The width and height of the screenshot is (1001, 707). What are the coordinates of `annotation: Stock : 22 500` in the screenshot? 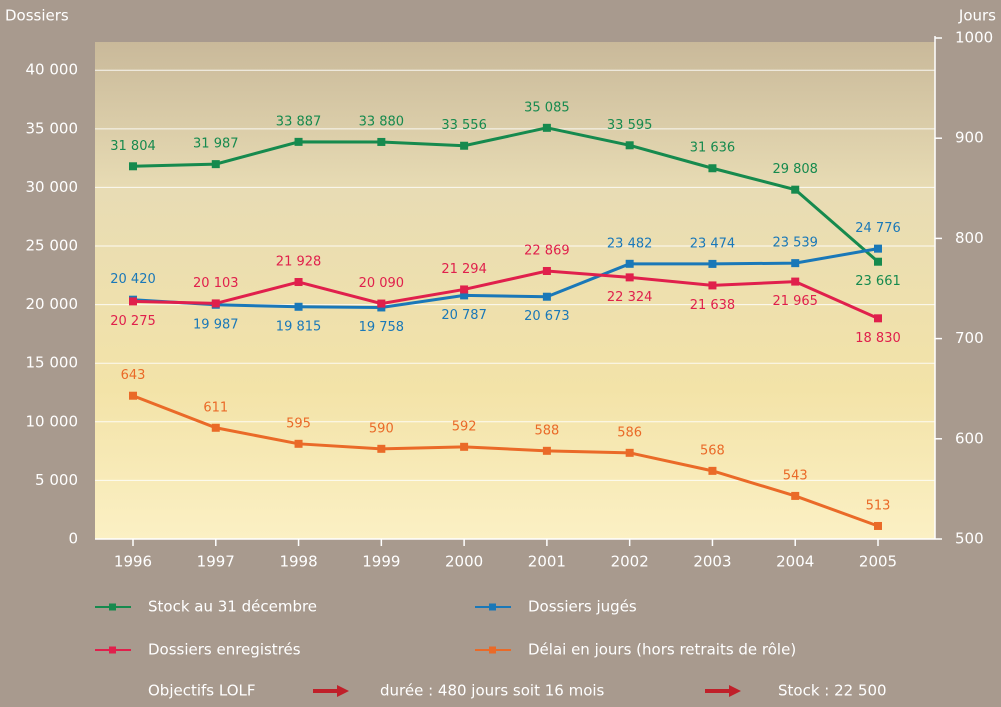 It's located at (832, 691).